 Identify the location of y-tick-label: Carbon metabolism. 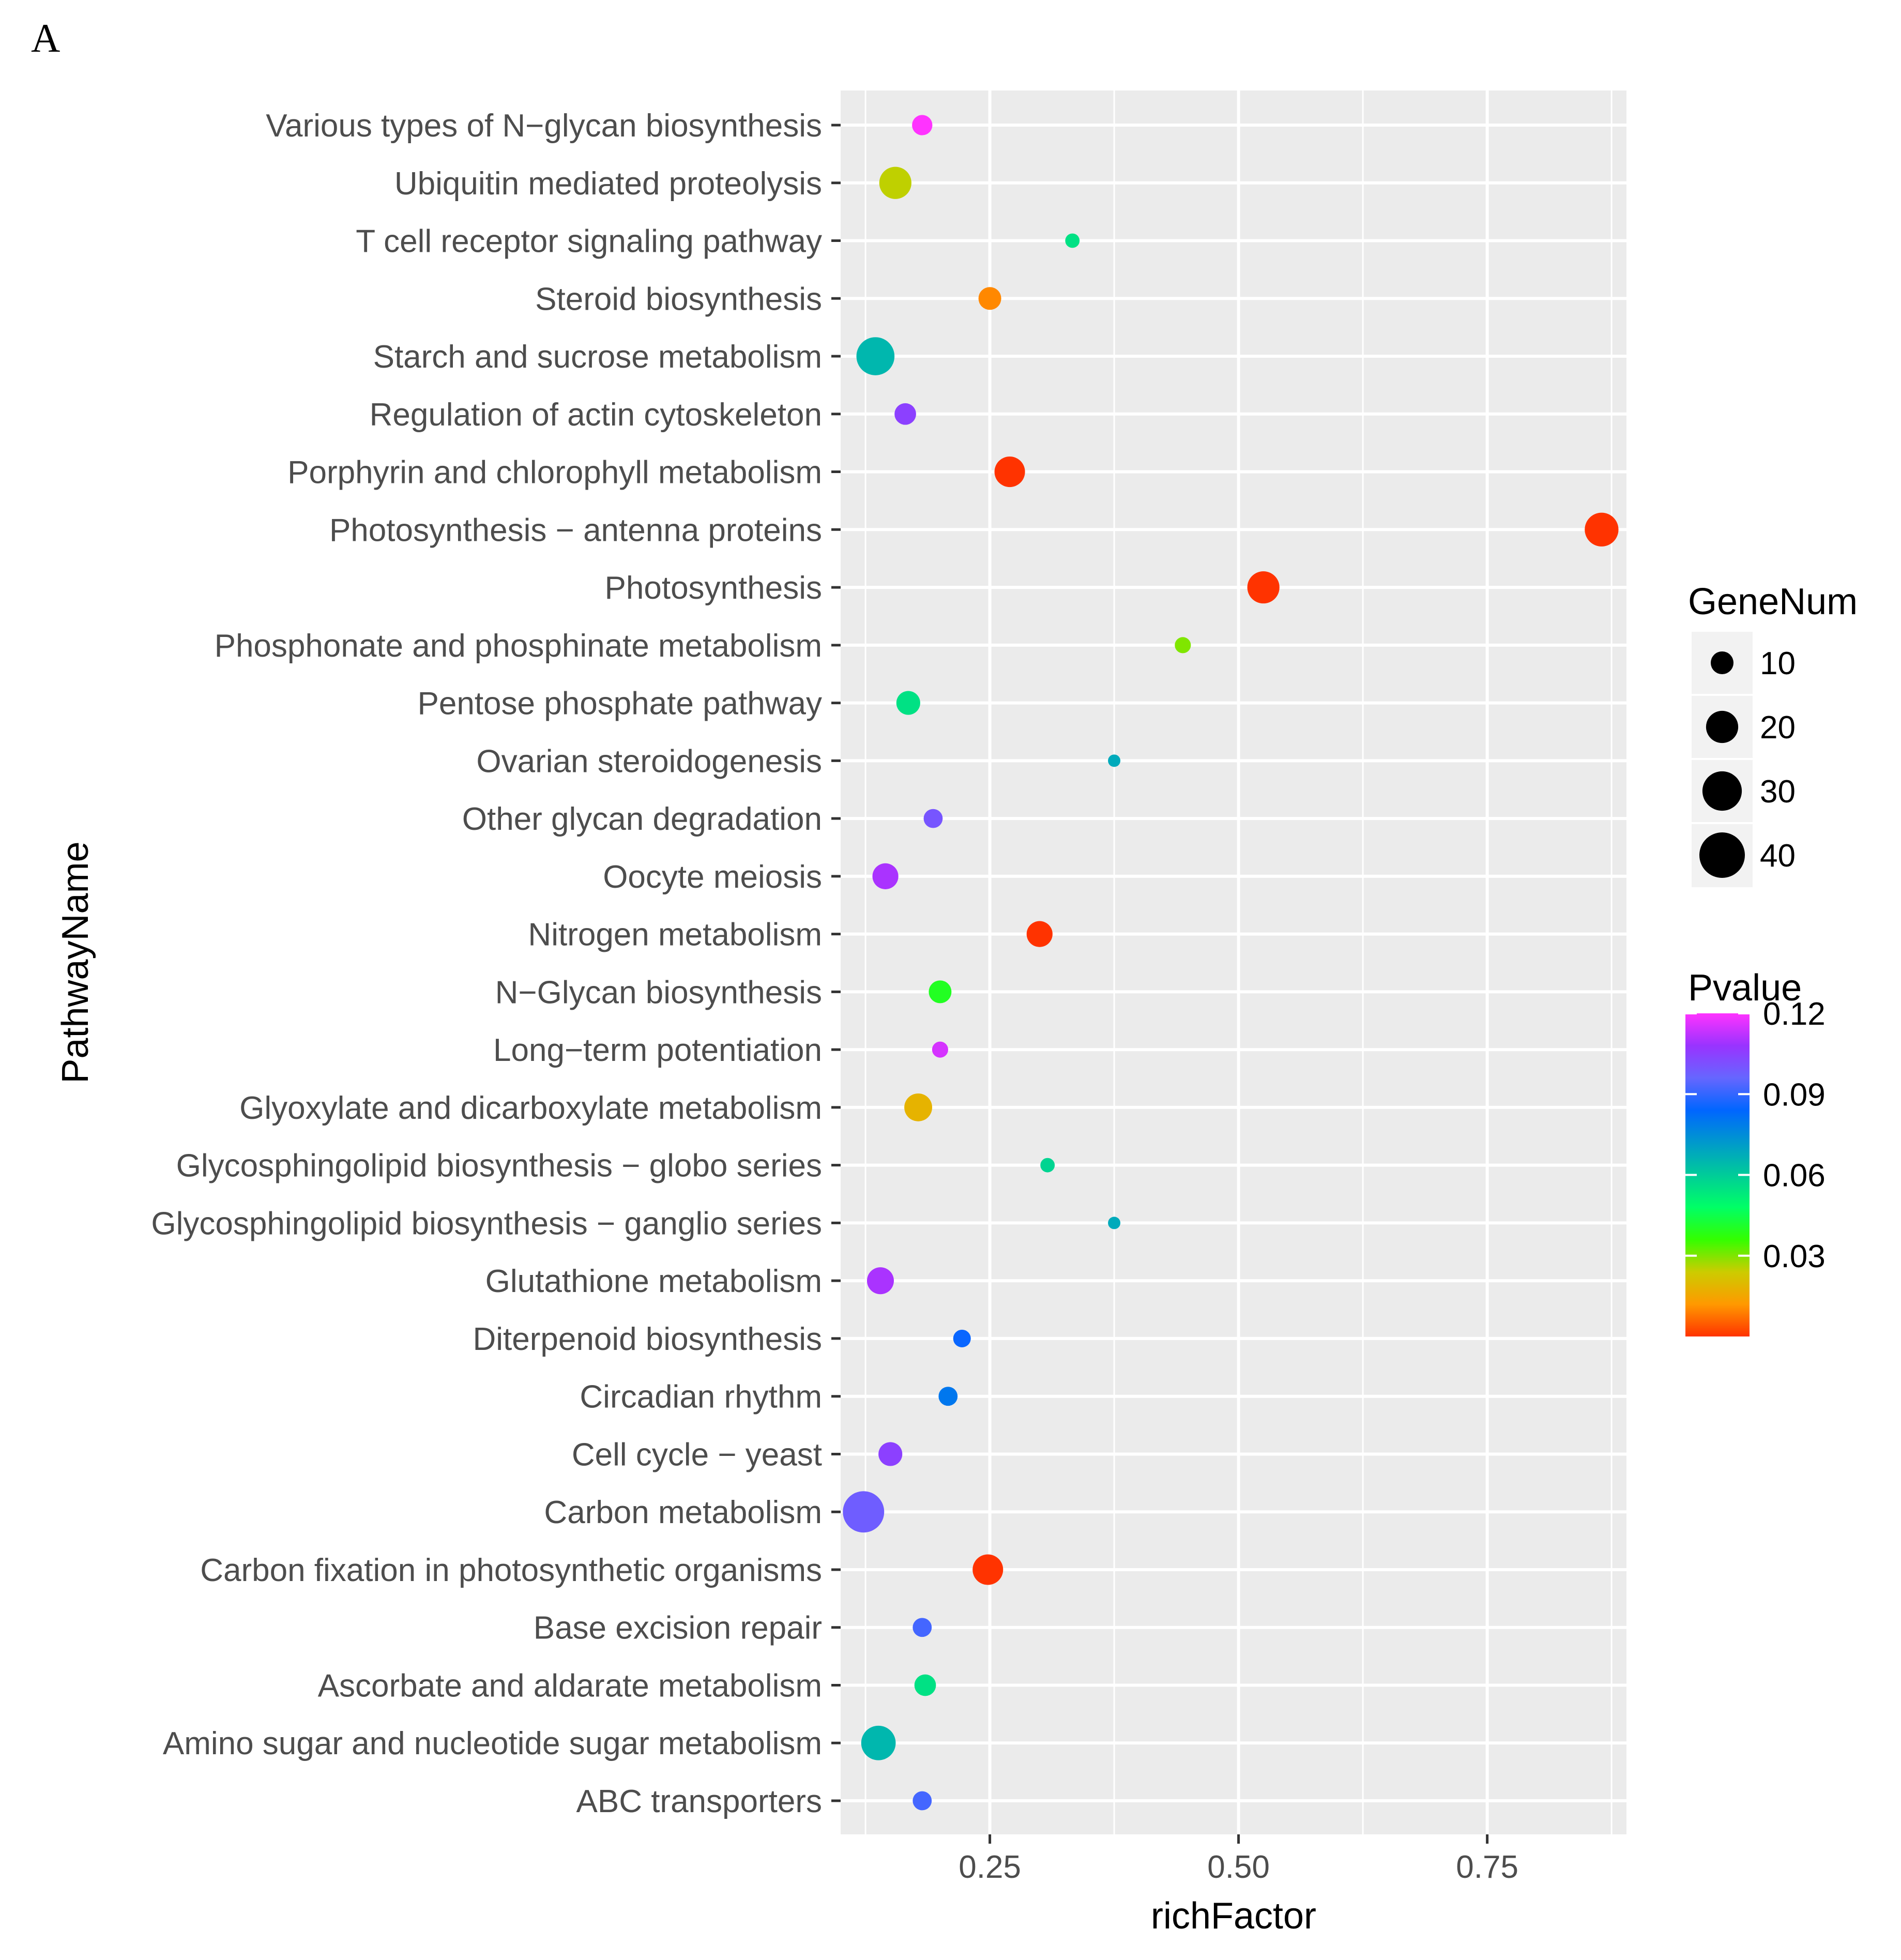
(683, 1512).